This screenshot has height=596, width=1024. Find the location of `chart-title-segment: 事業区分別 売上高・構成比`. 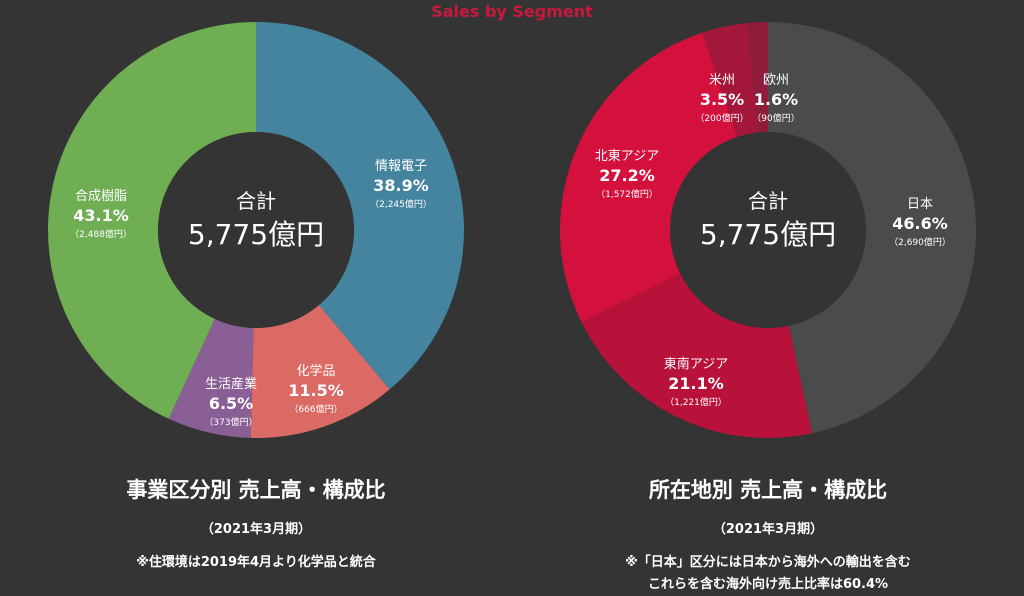

chart-title-segment: 事業区分別 売上高・構成比 is located at coordinates (256, 490).